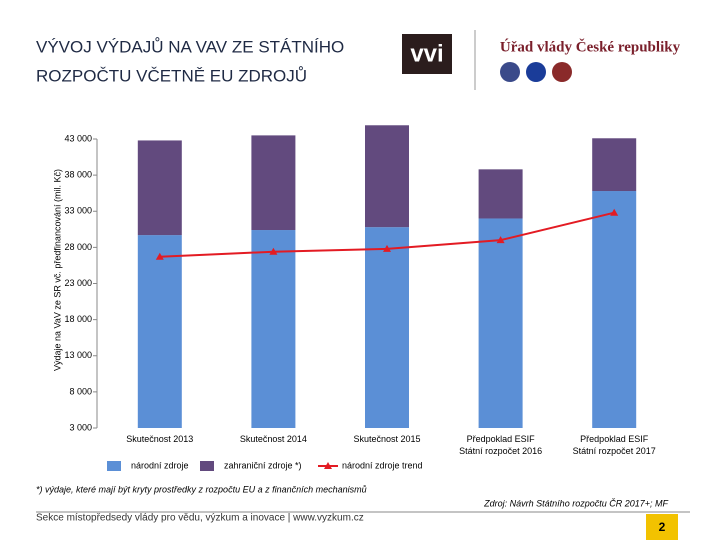  Describe the element at coordinates (78, 319) in the screenshot. I see `y-tick-label: 18 000` at that location.